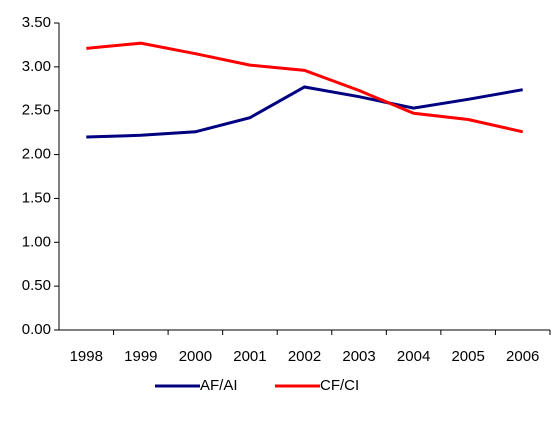 Image resolution: width=554 pixels, height=427 pixels. I want to click on x-tick-label: 2002, so click(304, 356).